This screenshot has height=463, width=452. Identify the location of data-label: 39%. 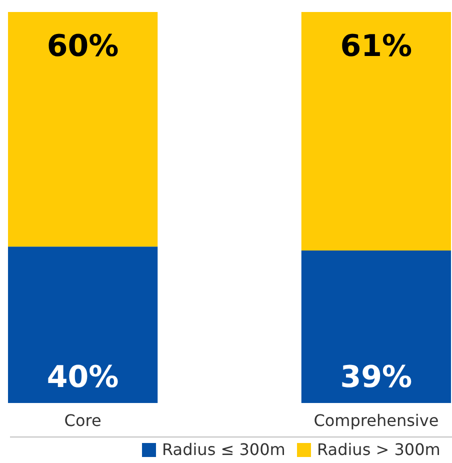
(376, 377).